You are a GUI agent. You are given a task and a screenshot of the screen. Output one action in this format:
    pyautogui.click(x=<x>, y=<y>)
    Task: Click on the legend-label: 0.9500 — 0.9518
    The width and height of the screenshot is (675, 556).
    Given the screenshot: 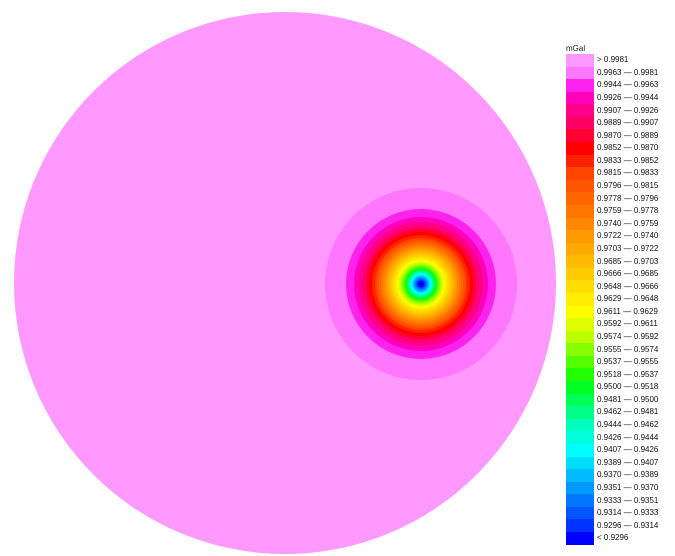 What is the action you would take?
    pyautogui.click(x=628, y=387)
    